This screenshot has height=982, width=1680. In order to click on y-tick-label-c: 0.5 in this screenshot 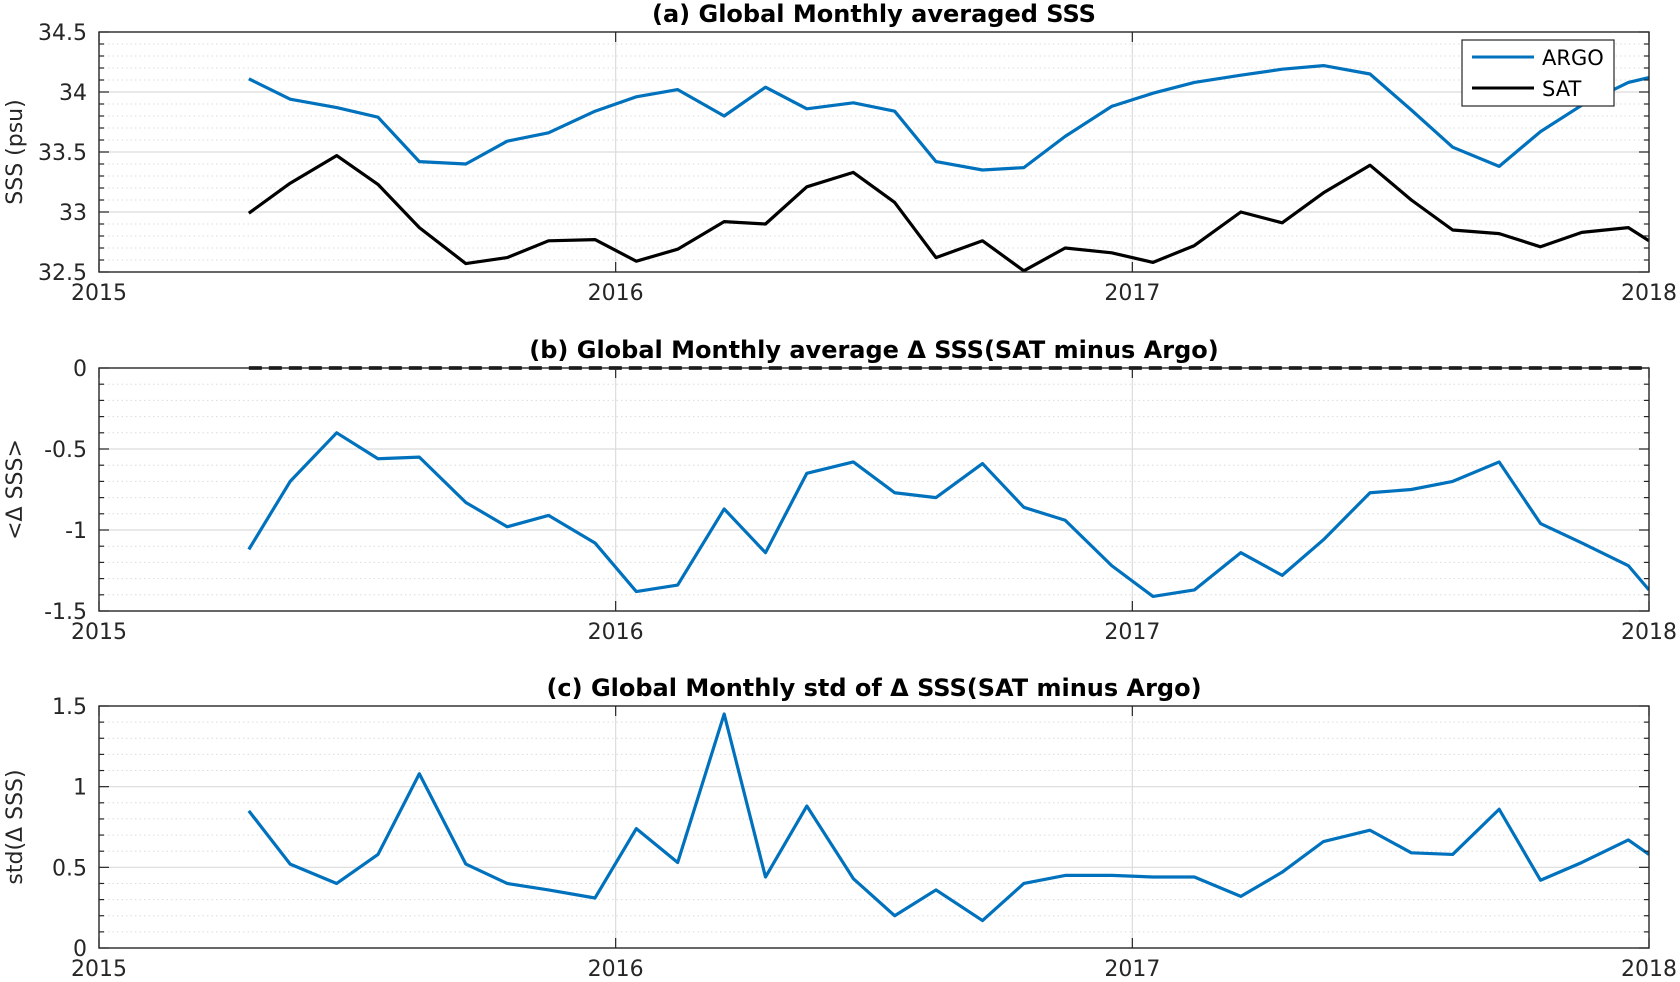, I will do `click(69, 868)`.